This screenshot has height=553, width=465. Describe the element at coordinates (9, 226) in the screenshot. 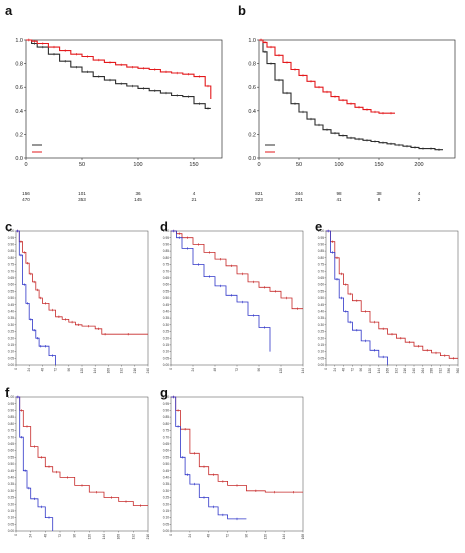

I see `panel-label: c` at that location.